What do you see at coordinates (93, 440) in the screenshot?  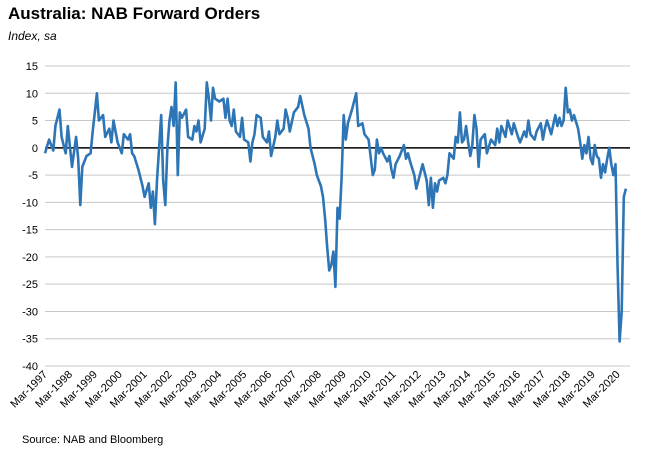 I see `source-note: Source: NAB and Bloomberg` at bounding box center [93, 440].